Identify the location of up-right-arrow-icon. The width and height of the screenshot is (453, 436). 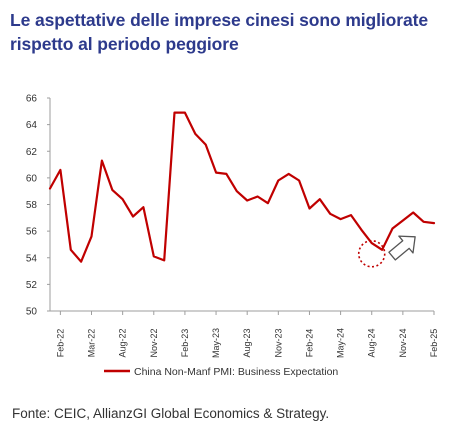
(402, 248).